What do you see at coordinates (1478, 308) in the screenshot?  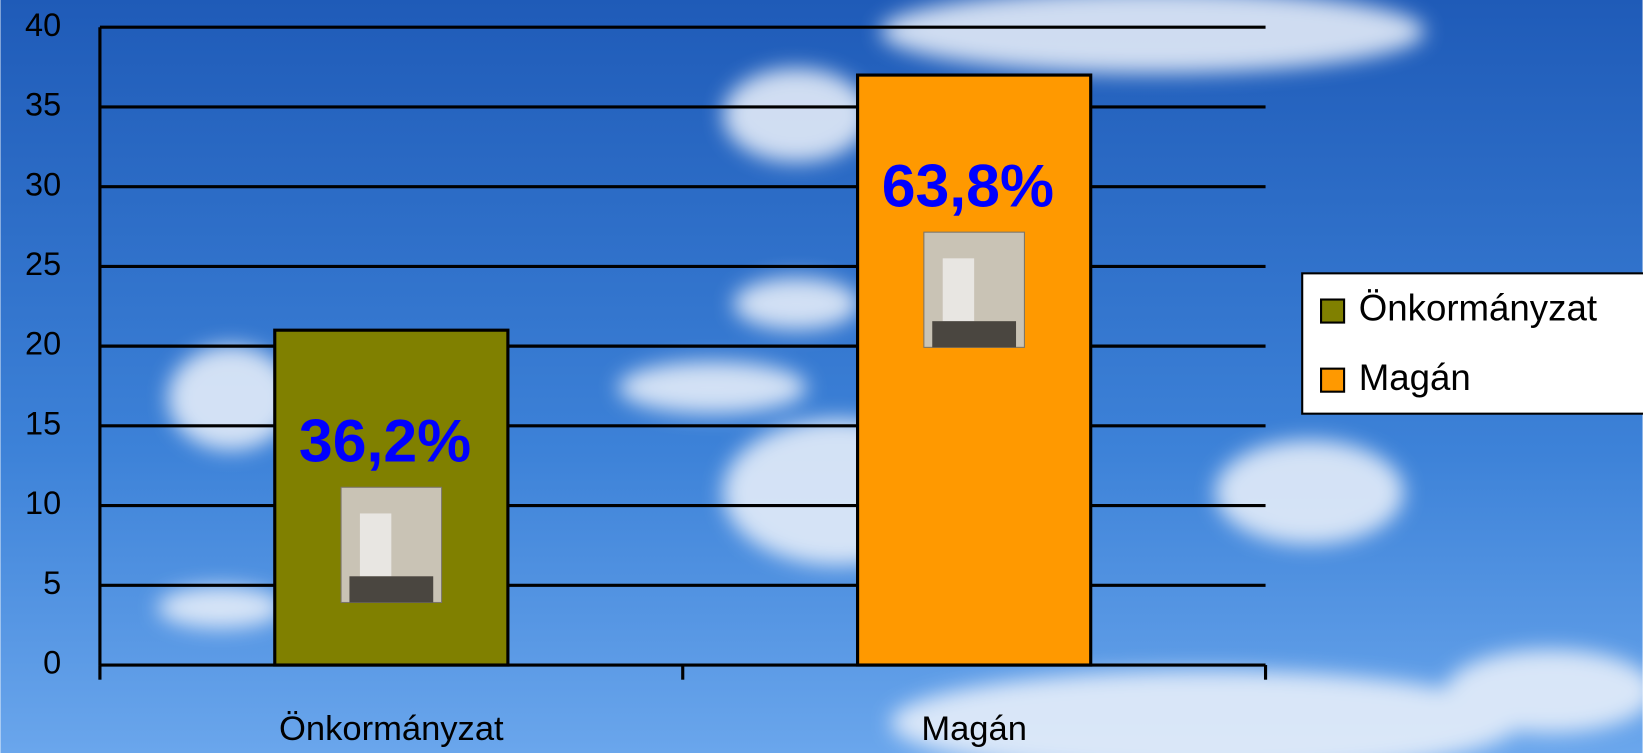 I see `legend-label: Önkormányzat` at bounding box center [1478, 308].